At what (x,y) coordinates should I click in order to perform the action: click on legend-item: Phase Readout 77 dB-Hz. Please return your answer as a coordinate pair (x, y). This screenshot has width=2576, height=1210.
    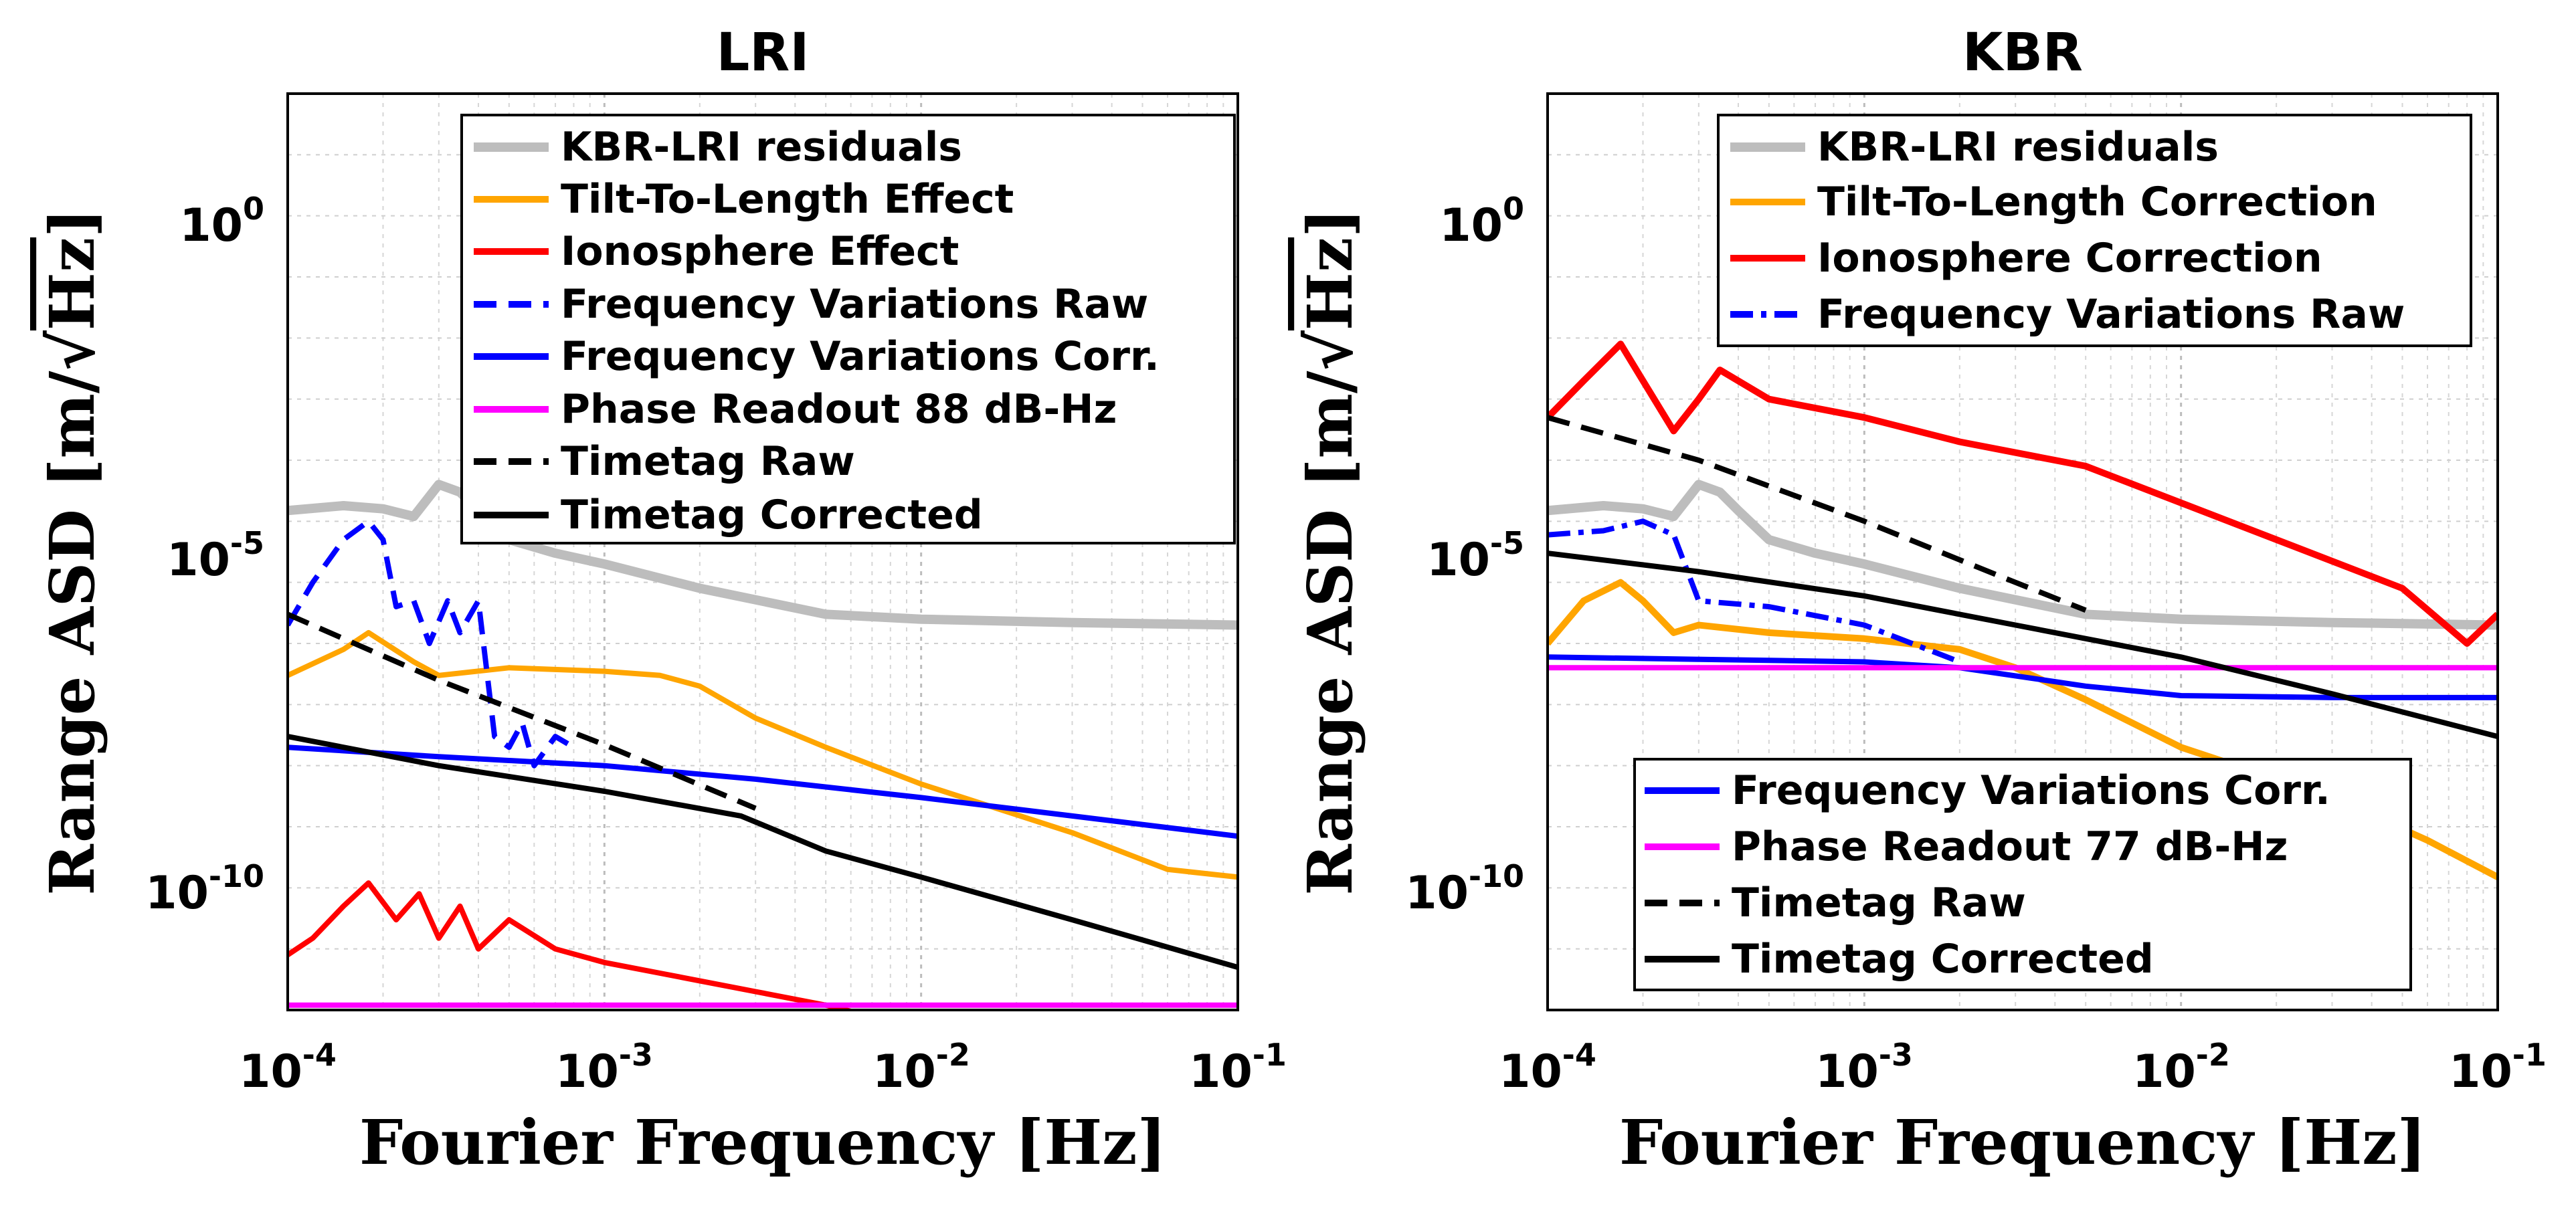
    Looking at the image, I should click on (1966, 846).